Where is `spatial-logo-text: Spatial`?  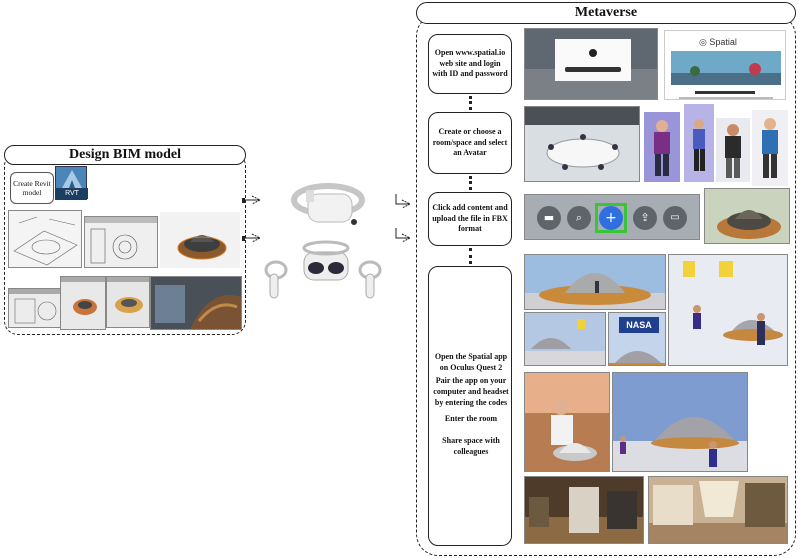
spatial-logo-text: Spatial is located at coordinates (723, 42).